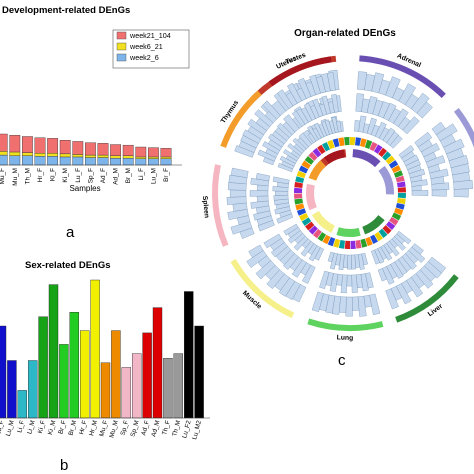 This screenshot has height=474, width=474. What do you see at coordinates (176, 429) in the screenshot?
I see `tick-label-Th_M: Th_M` at bounding box center [176, 429].